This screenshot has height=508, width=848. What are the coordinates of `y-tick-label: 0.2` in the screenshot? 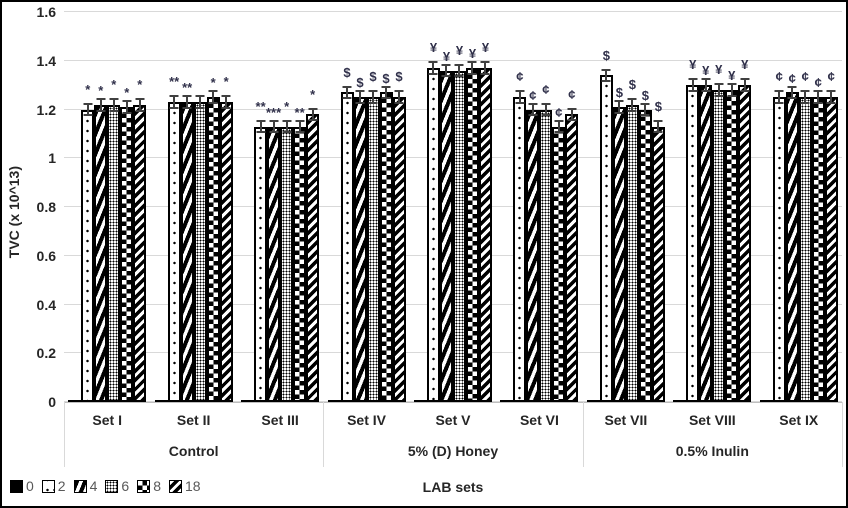 It's located at (46, 353).